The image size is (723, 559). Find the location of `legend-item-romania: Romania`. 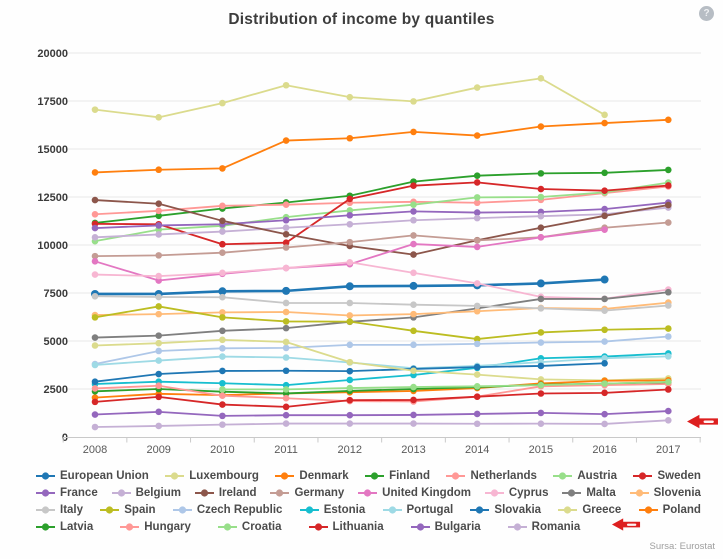

legend-item-romania: Romania is located at coordinates (543, 527).